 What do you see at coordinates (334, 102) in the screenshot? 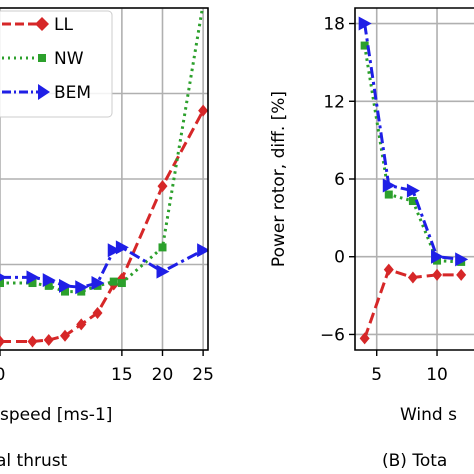
I see `y-tick-label: 12` at bounding box center [334, 102].